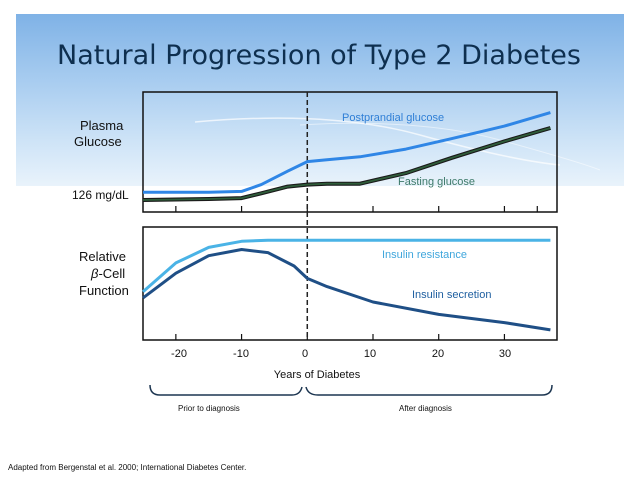  I want to click on postprandial-glucose-line, so click(347, 152).